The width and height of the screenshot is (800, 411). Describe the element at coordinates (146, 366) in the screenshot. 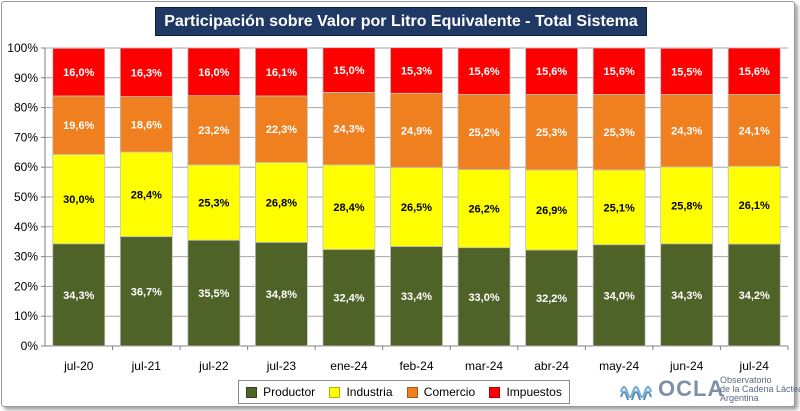

I see `x-tick-label: jul-21` at that location.